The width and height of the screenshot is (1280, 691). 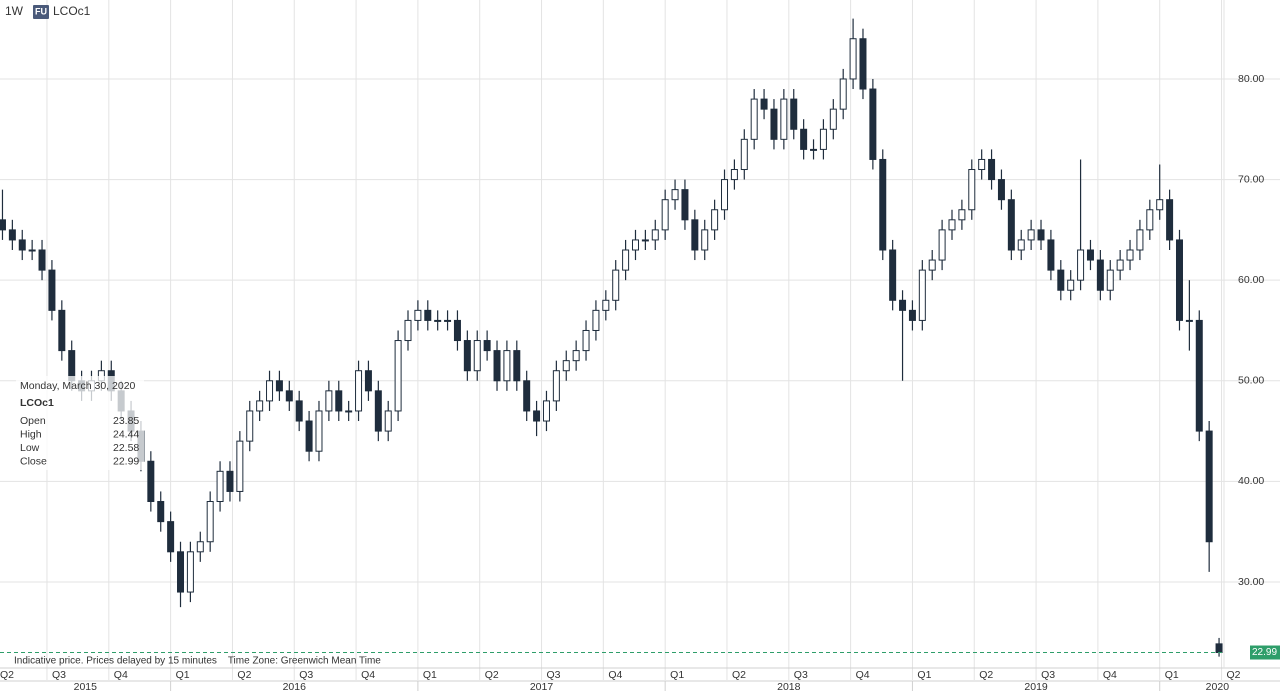 What do you see at coordinates (1251, 481) in the screenshot?
I see `y-tick-label: 40.00` at bounding box center [1251, 481].